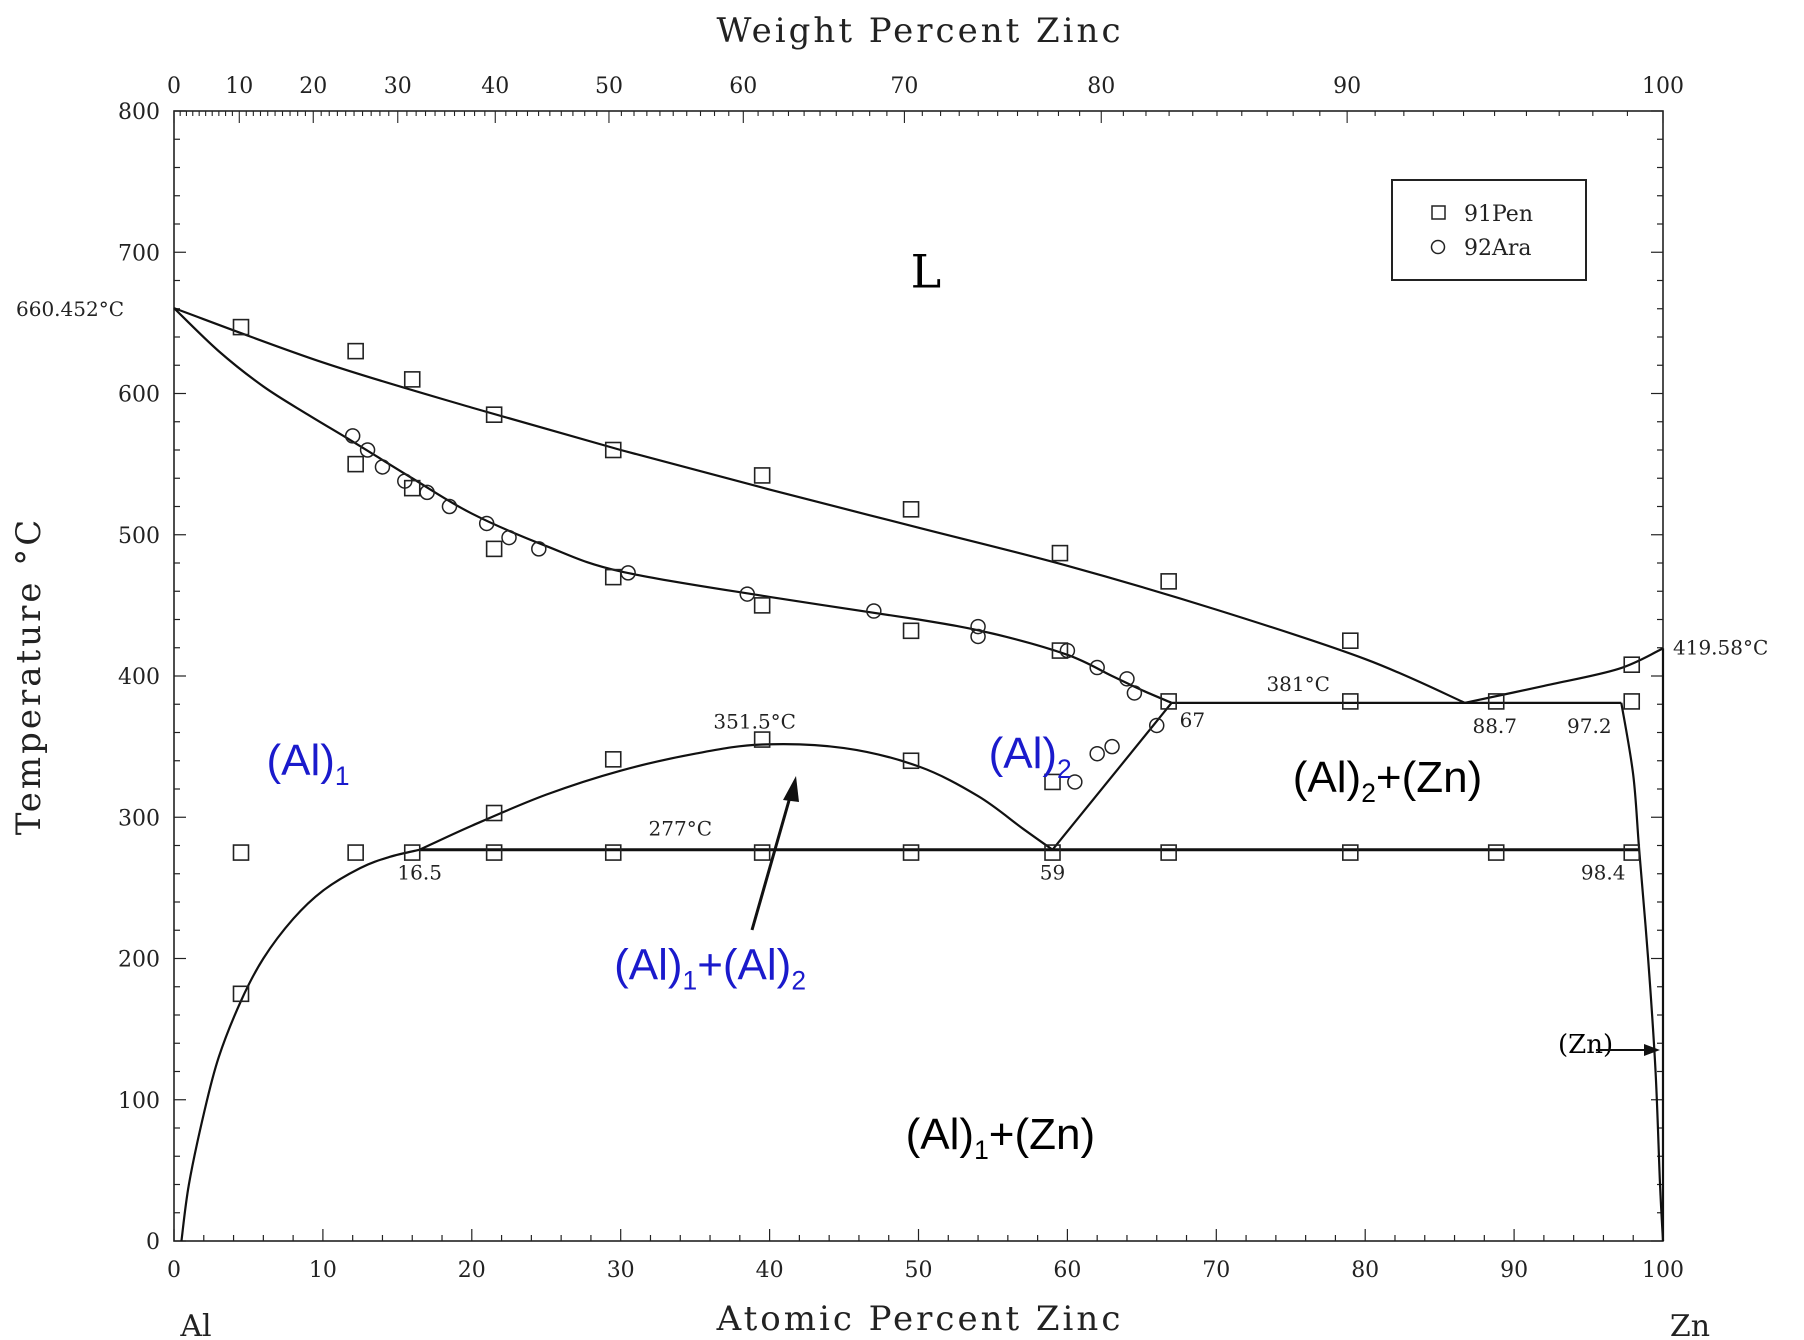  What do you see at coordinates (398, 86) in the screenshot?
I see `top-tick-label: 30` at bounding box center [398, 86].